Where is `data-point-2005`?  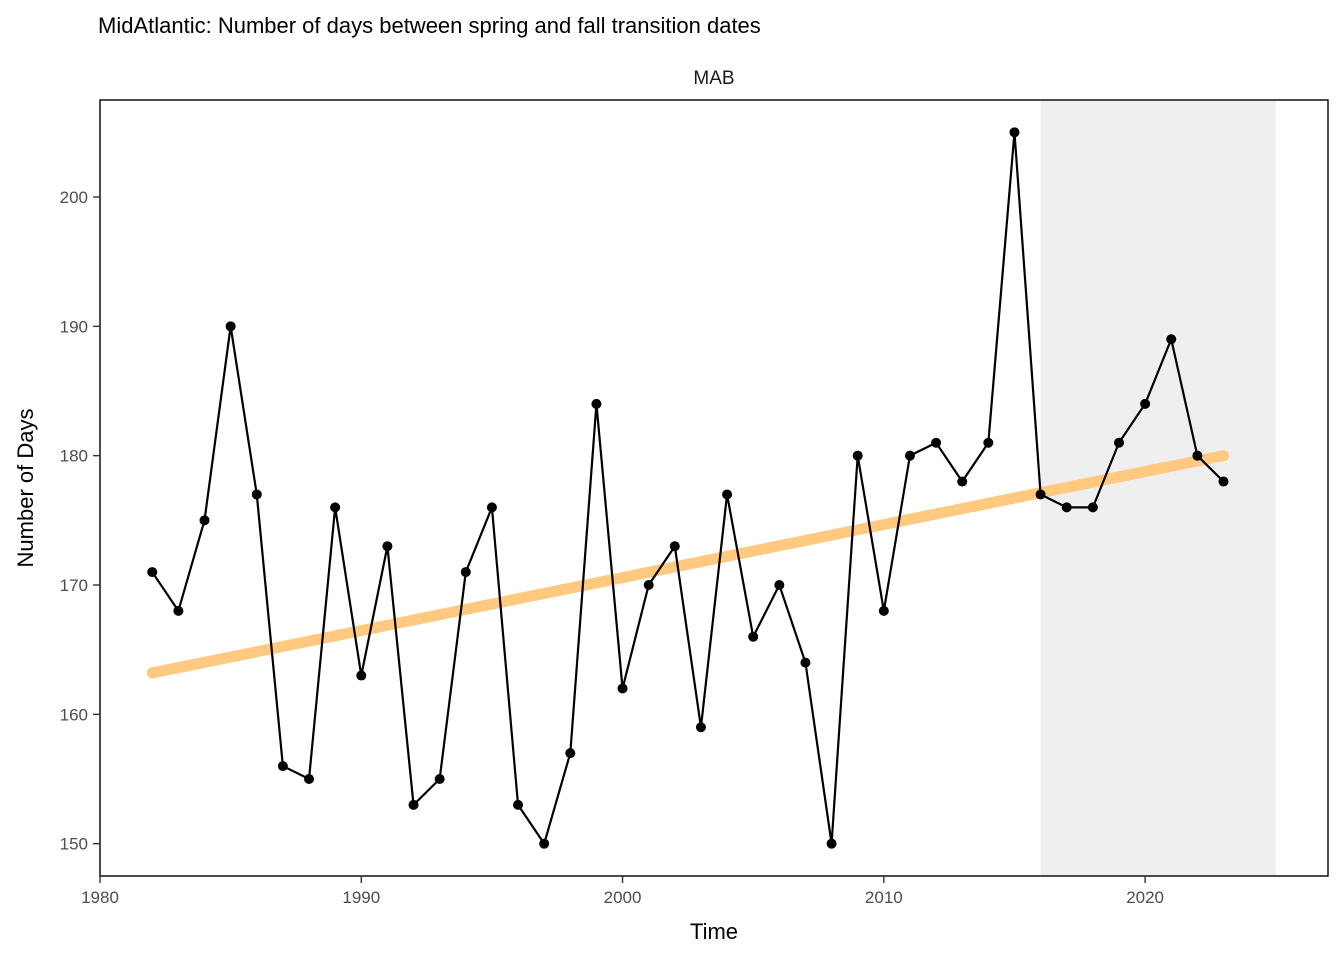
data-point-2005 is located at coordinates (753, 636).